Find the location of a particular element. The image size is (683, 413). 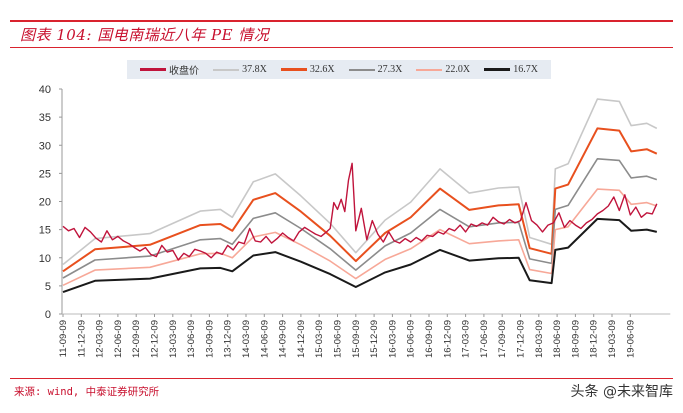

x-tick-label: 11-12-09 is located at coordinates (81, 338).